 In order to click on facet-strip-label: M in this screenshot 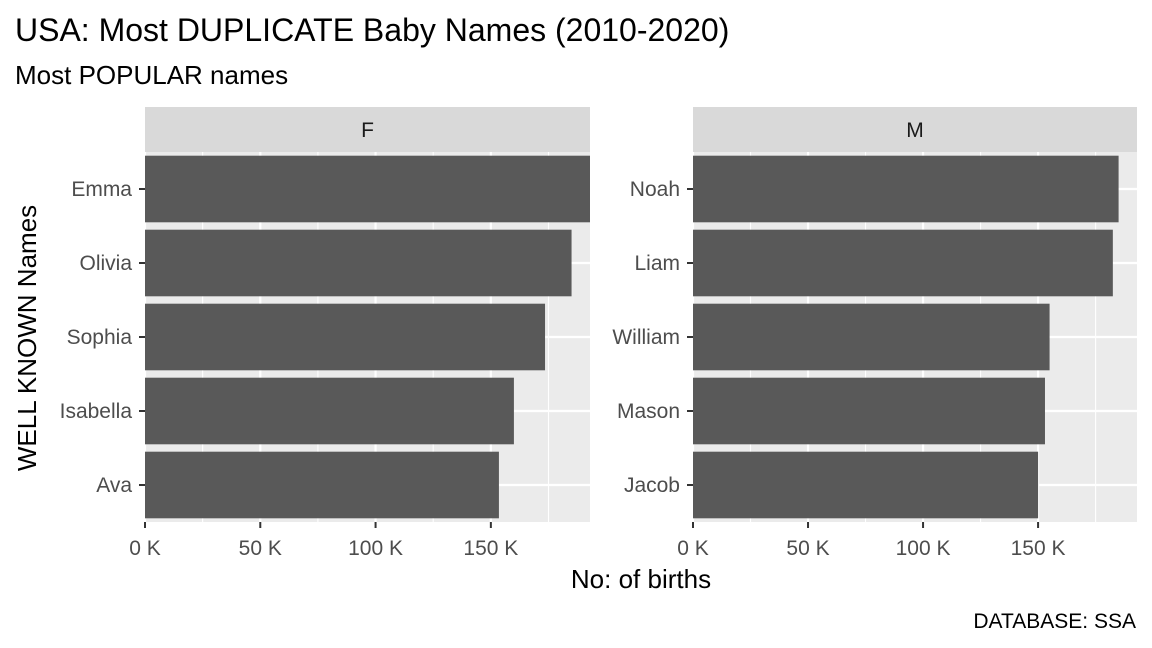, I will do `click(915, 130)`.